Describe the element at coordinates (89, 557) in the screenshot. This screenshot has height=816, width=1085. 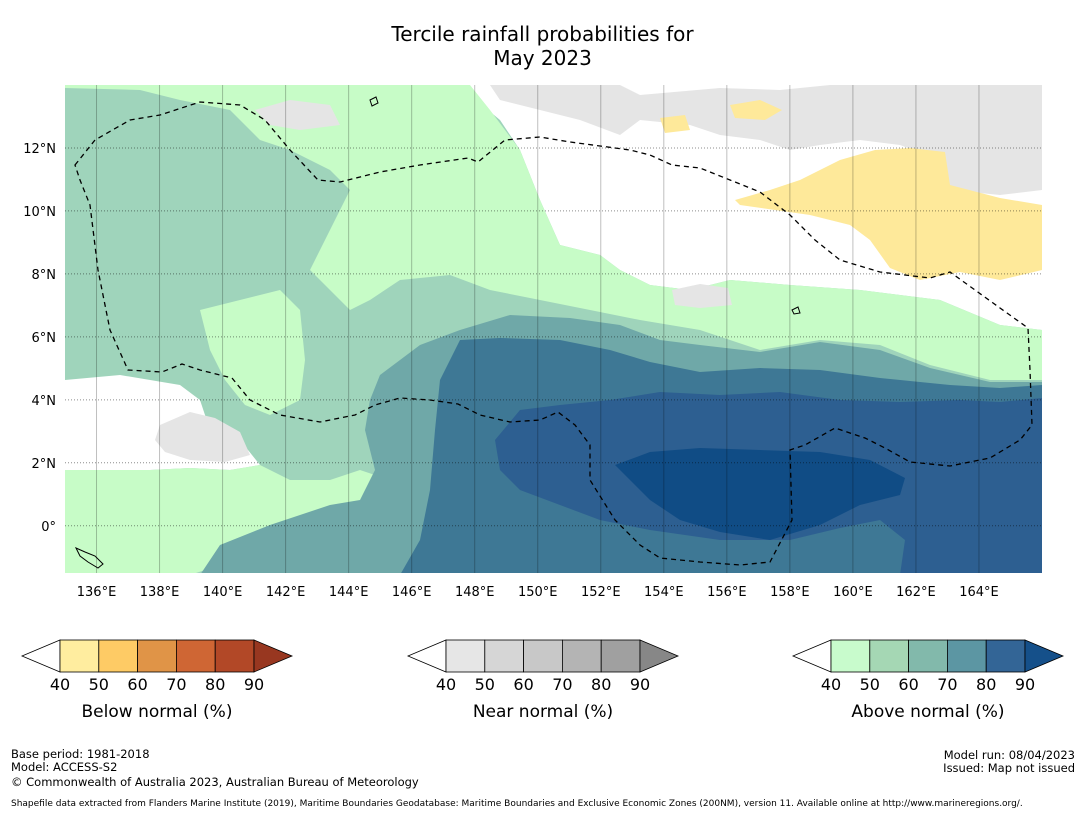
I see `island-sw` at that location.